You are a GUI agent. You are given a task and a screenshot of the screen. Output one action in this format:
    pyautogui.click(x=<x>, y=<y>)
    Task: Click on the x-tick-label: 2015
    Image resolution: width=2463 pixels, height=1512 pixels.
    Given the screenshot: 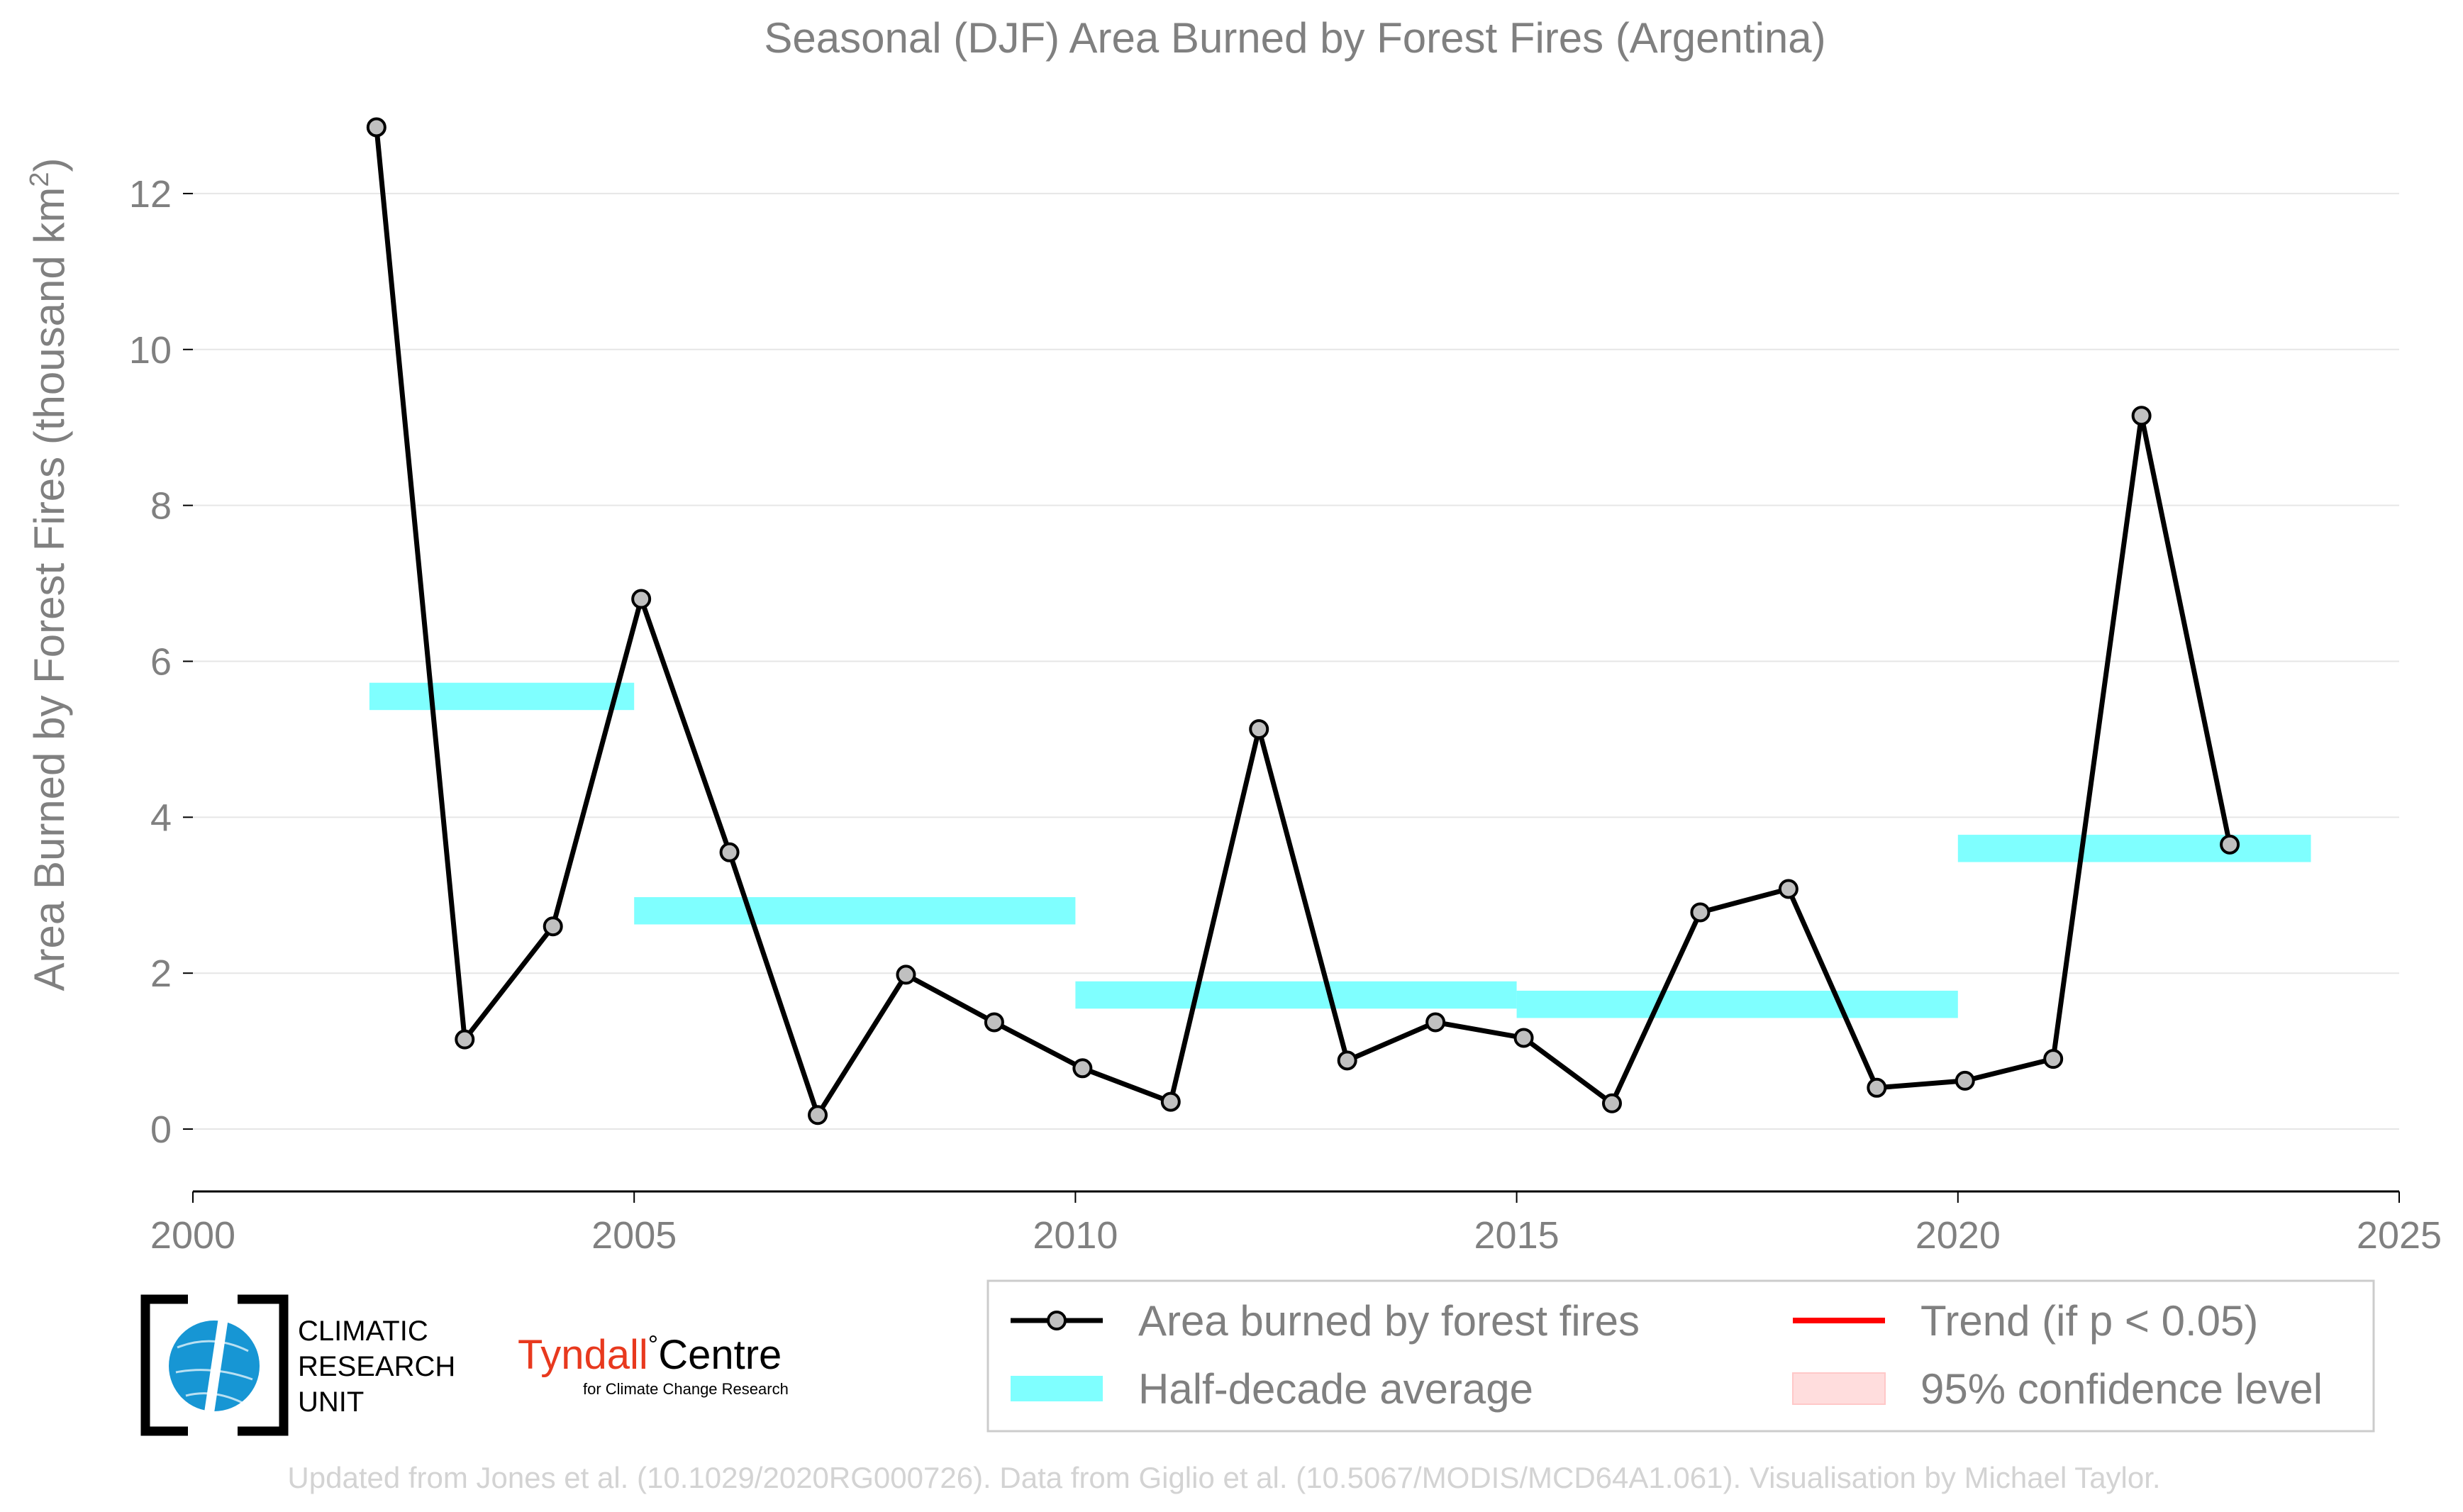 What is the action you would take?
    pyautogui.click(x=1517, y=1235)
    